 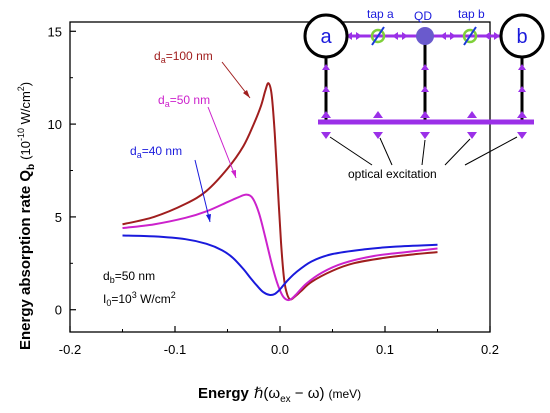 I want to click on waveguide-arrow-icons, so click(x=424, y=85).